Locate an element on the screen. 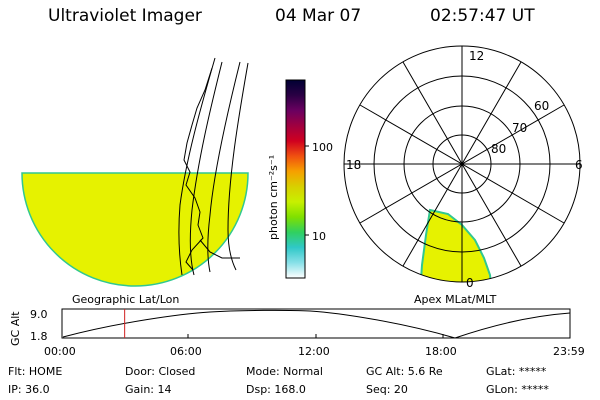 The width and height of the screenshot is (600, 400). status-mode: Mode: Normal is located at coordinates (284, 371).